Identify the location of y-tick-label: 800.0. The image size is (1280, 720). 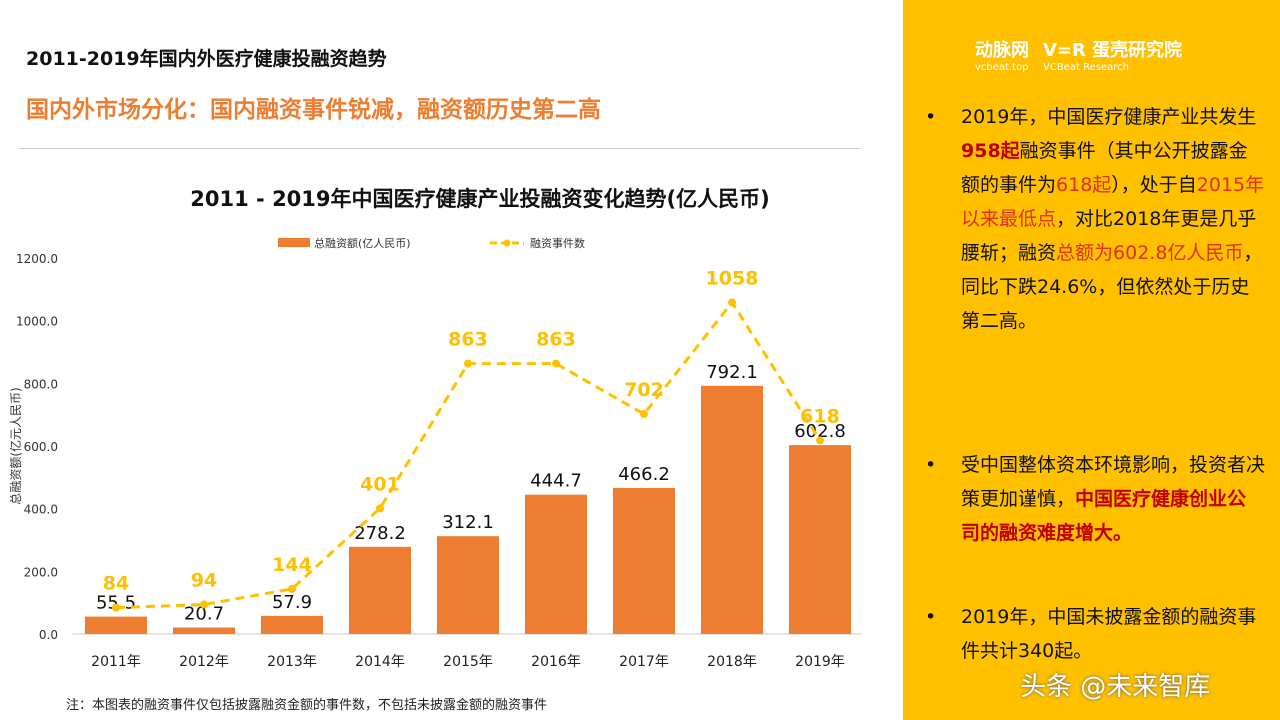
(41, 384).